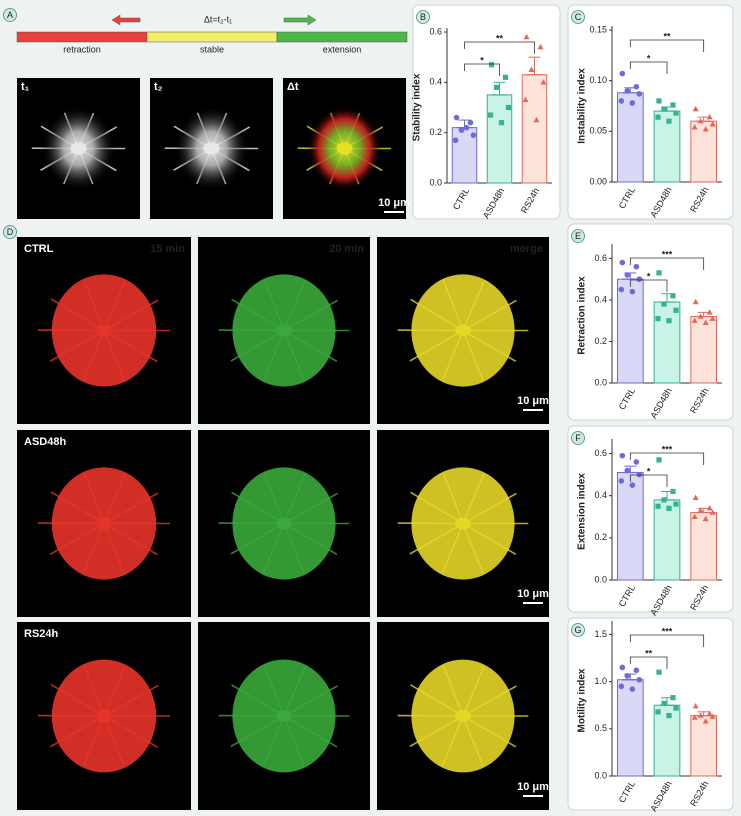  Describe the element at coordinates (41, 634) in the screenshot. I see `row-label: RS24h` at that location.